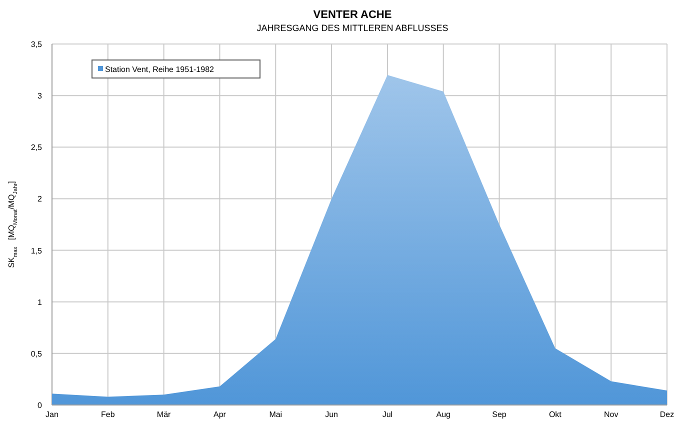 This screenshot has height=421, width=689. Describe the element at coordinates (555, 414) in the screenshot. I see `x-tick-label: Okt` at that location.